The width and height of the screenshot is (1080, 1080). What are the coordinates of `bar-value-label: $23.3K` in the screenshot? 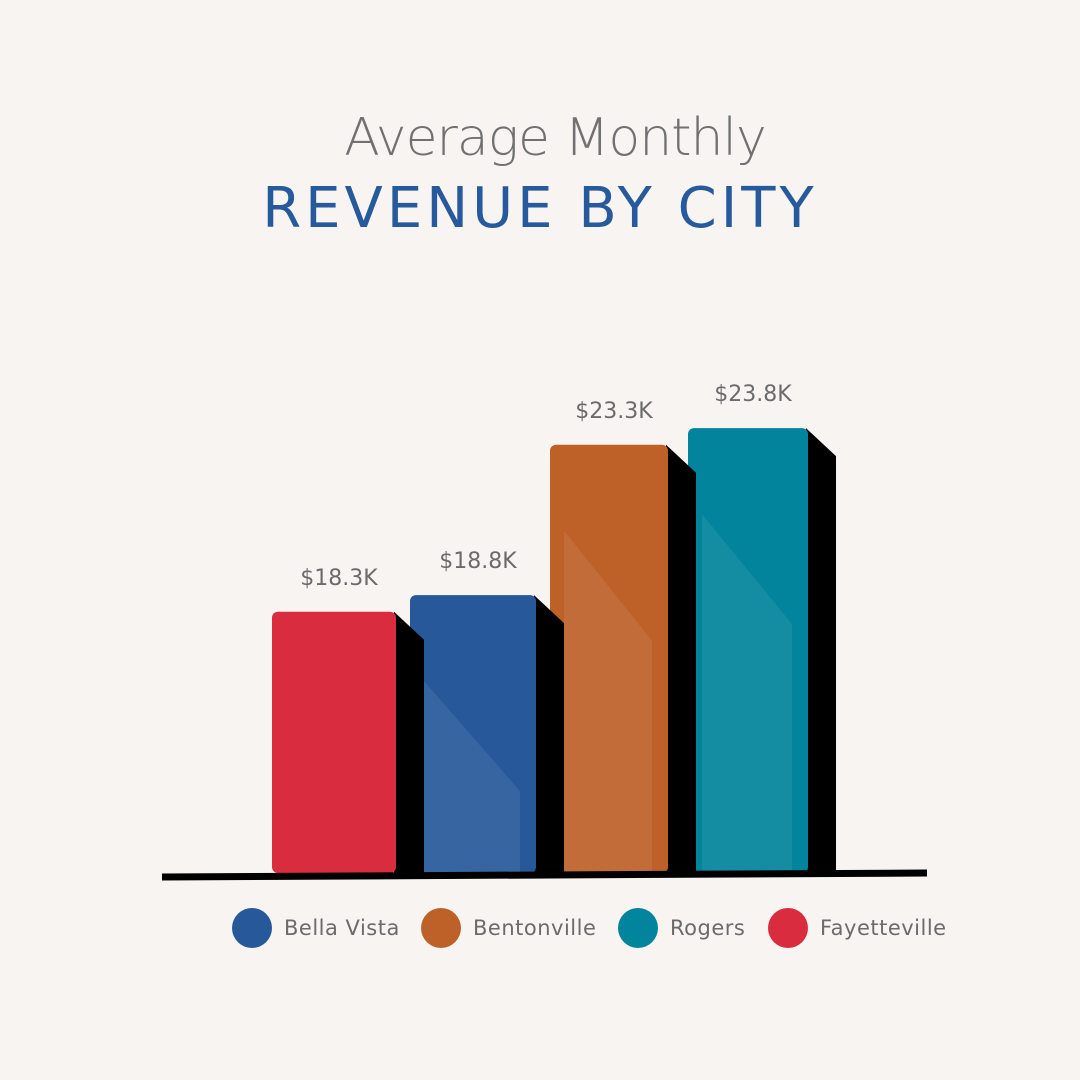 It's located at (614, 411).